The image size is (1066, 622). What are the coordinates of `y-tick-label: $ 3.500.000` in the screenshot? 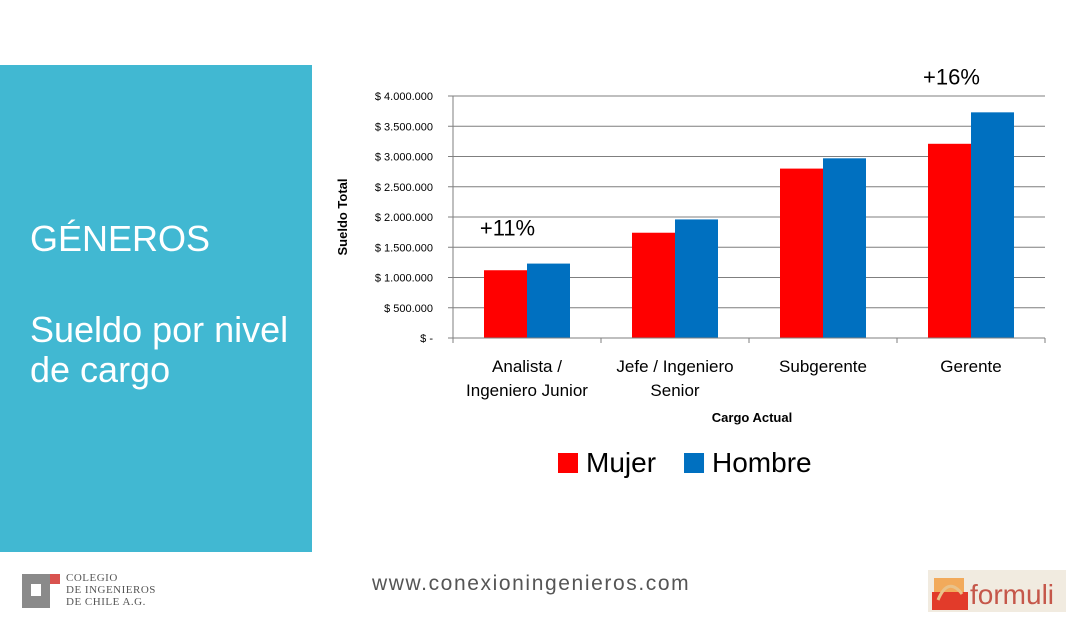 It's located at (404, 127).